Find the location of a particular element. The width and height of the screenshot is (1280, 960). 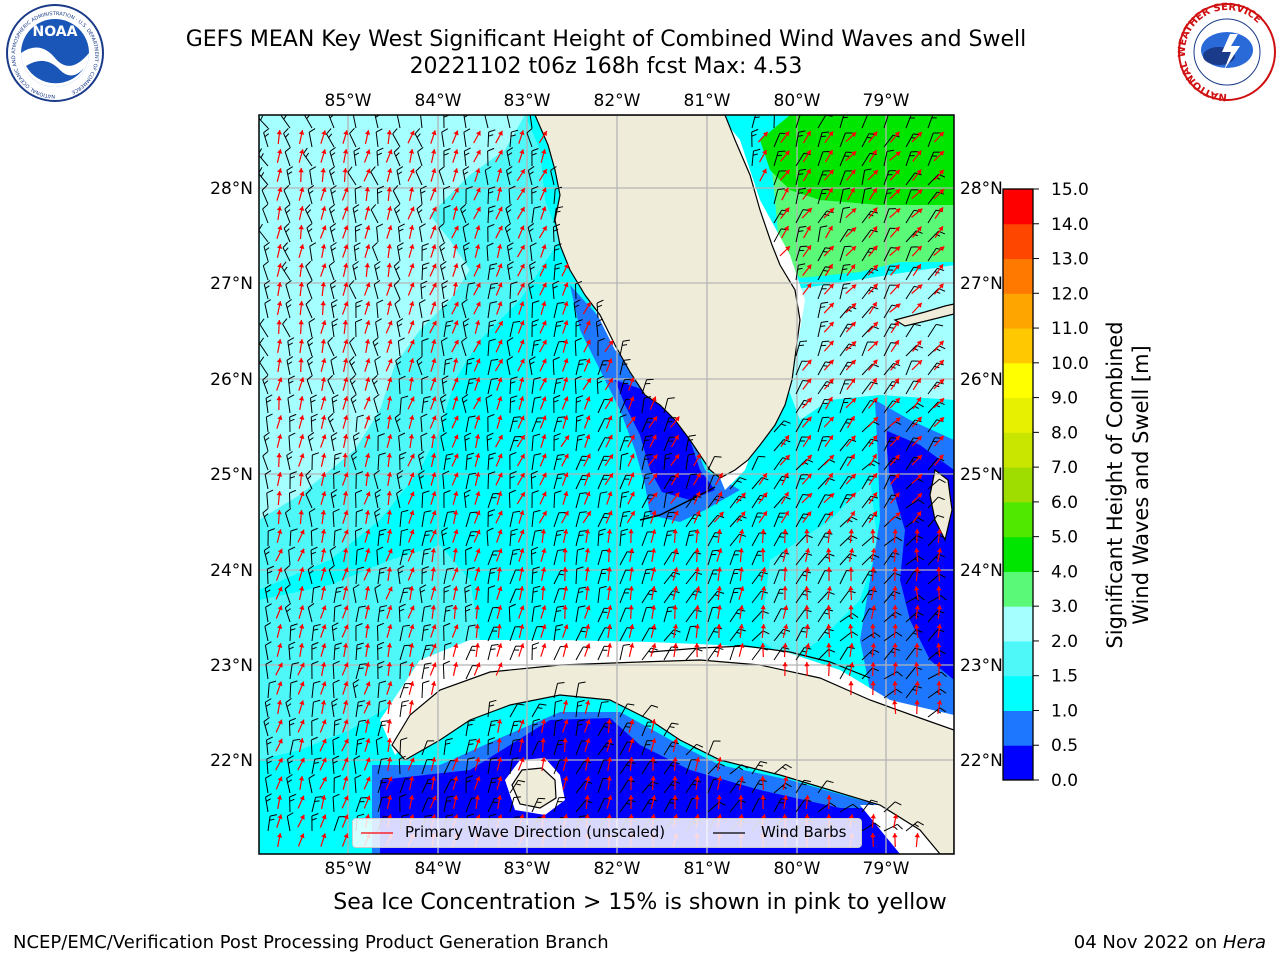

colorbar-label-line-1: Significant Height of Combined is located at coordinates (1115, 485).